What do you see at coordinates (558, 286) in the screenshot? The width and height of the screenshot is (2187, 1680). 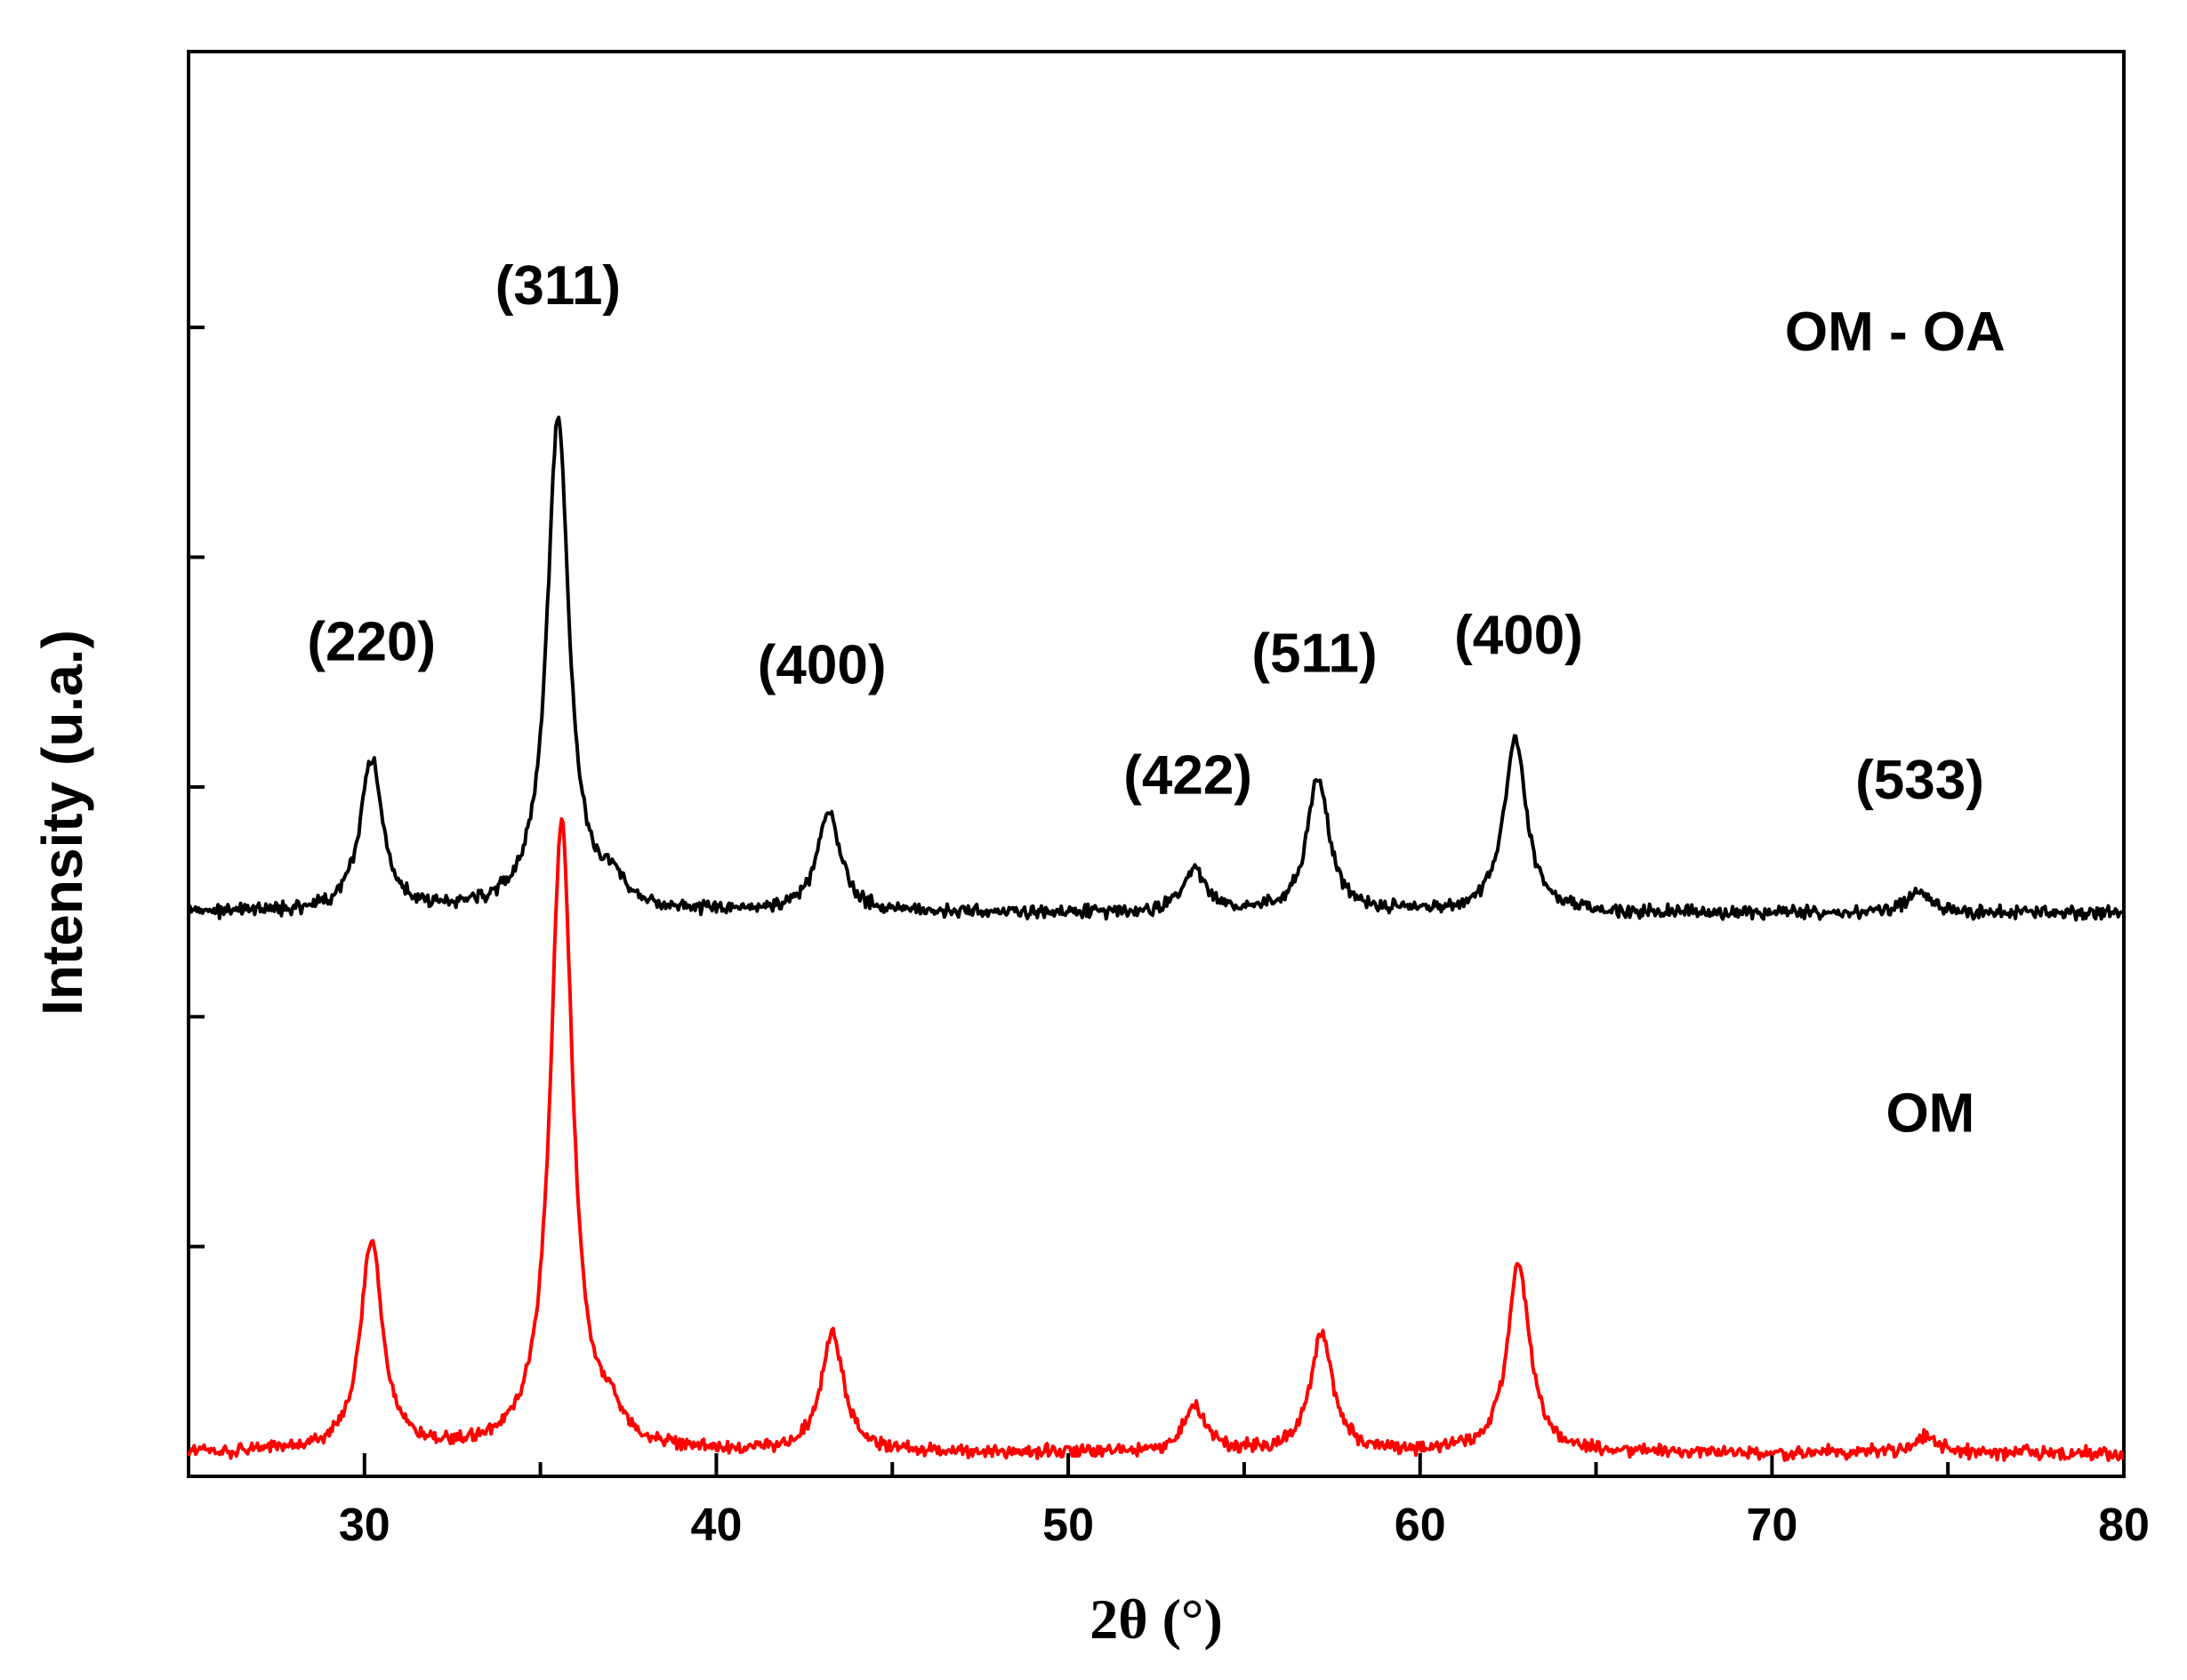 I see `peak-label: (311)` at bounding box center [558, 286].